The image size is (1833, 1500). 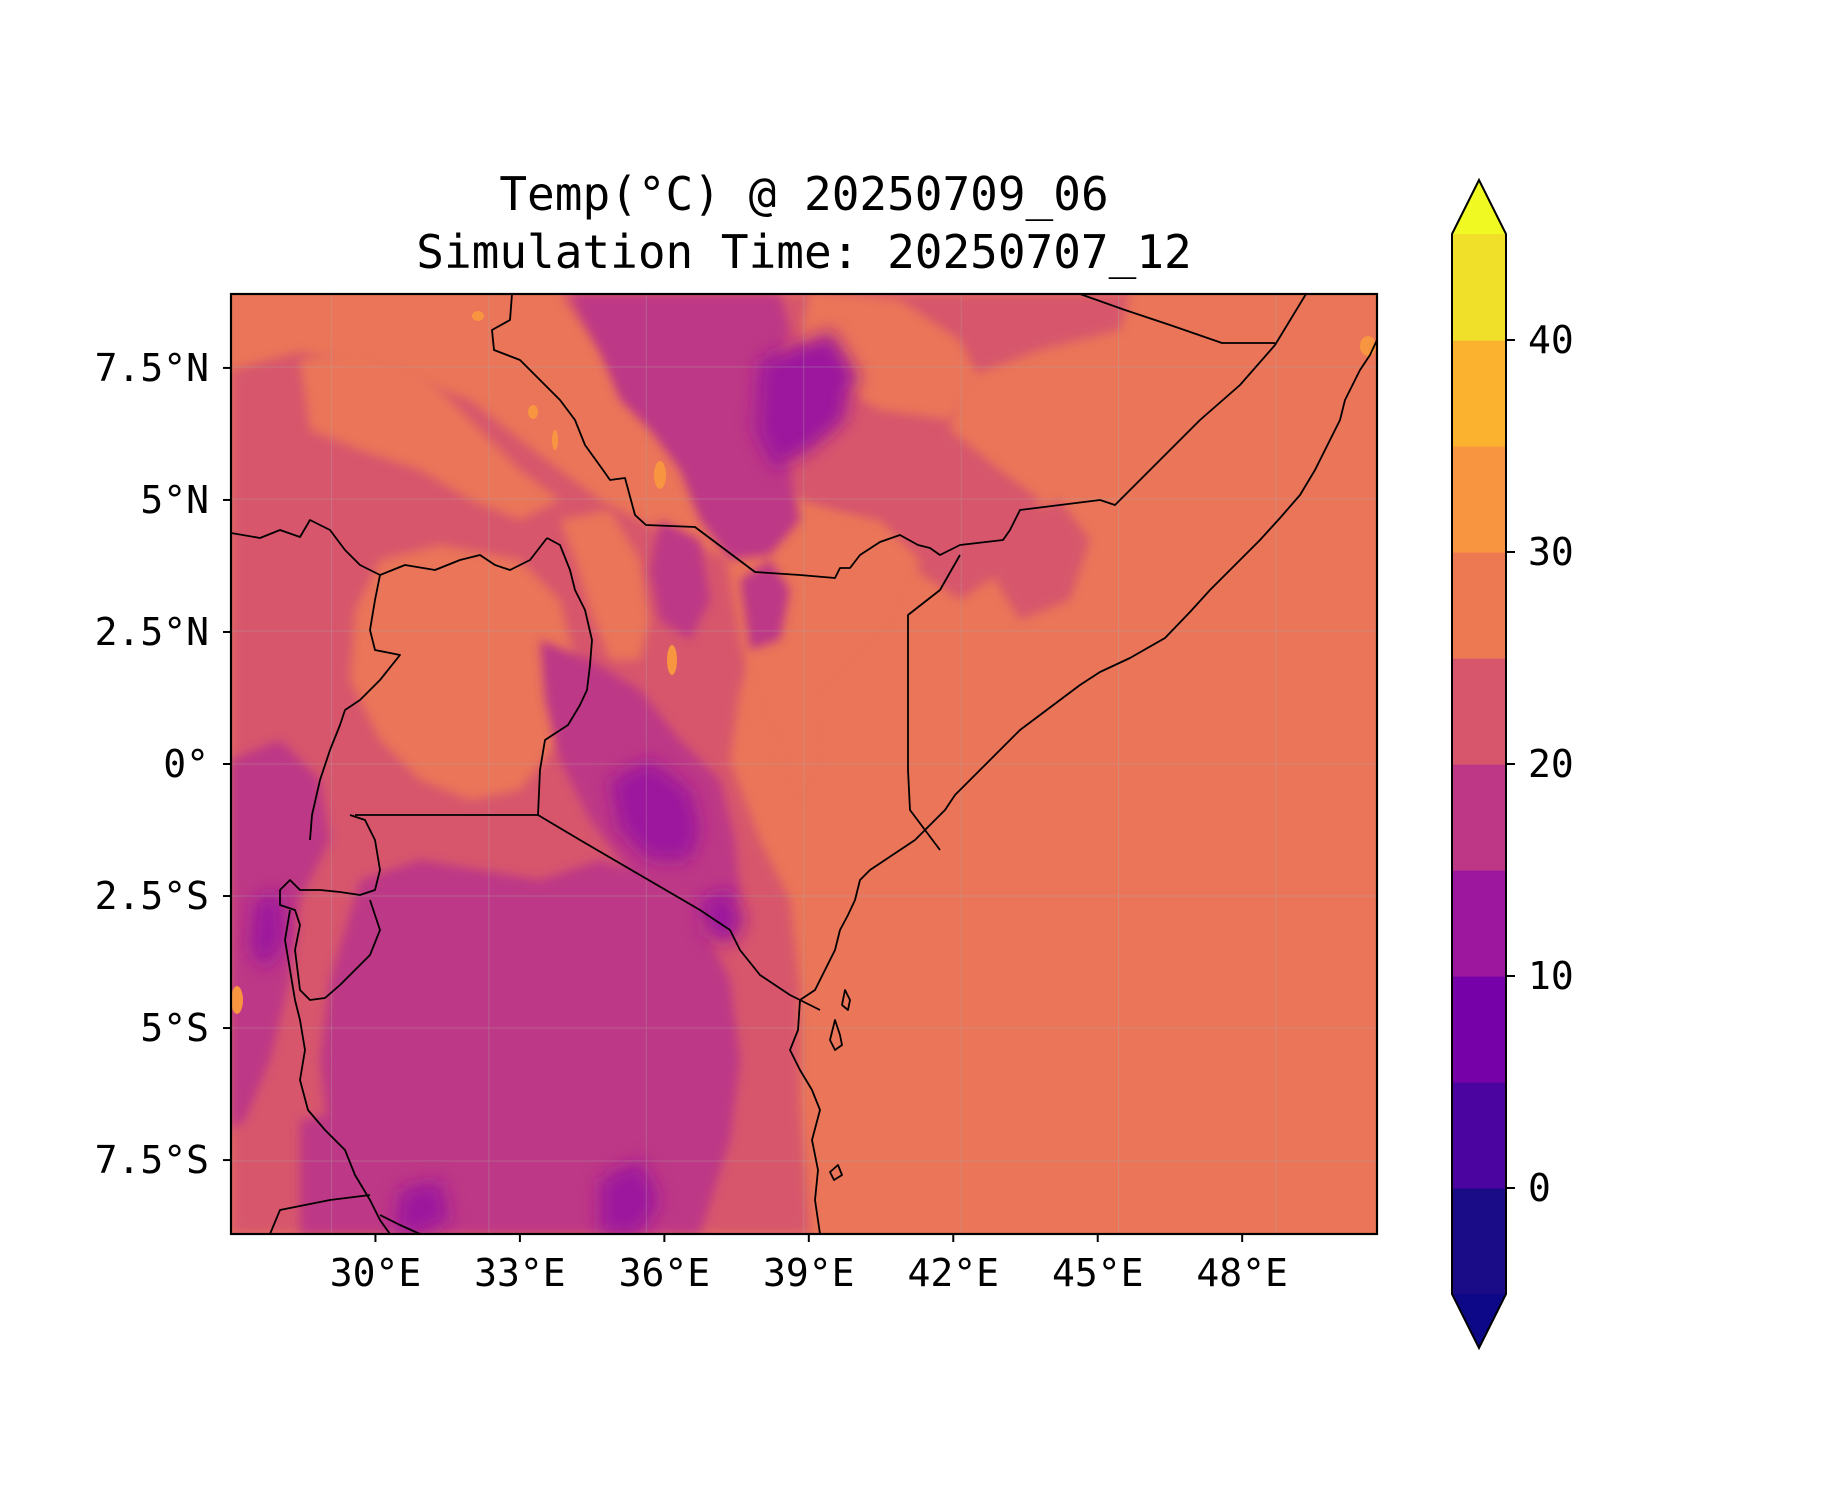 What do you see at coordinates (1098, 1273) in the screenshot?
I see `x-tick-label: 45°E` at bounding box center [1098, 1273].